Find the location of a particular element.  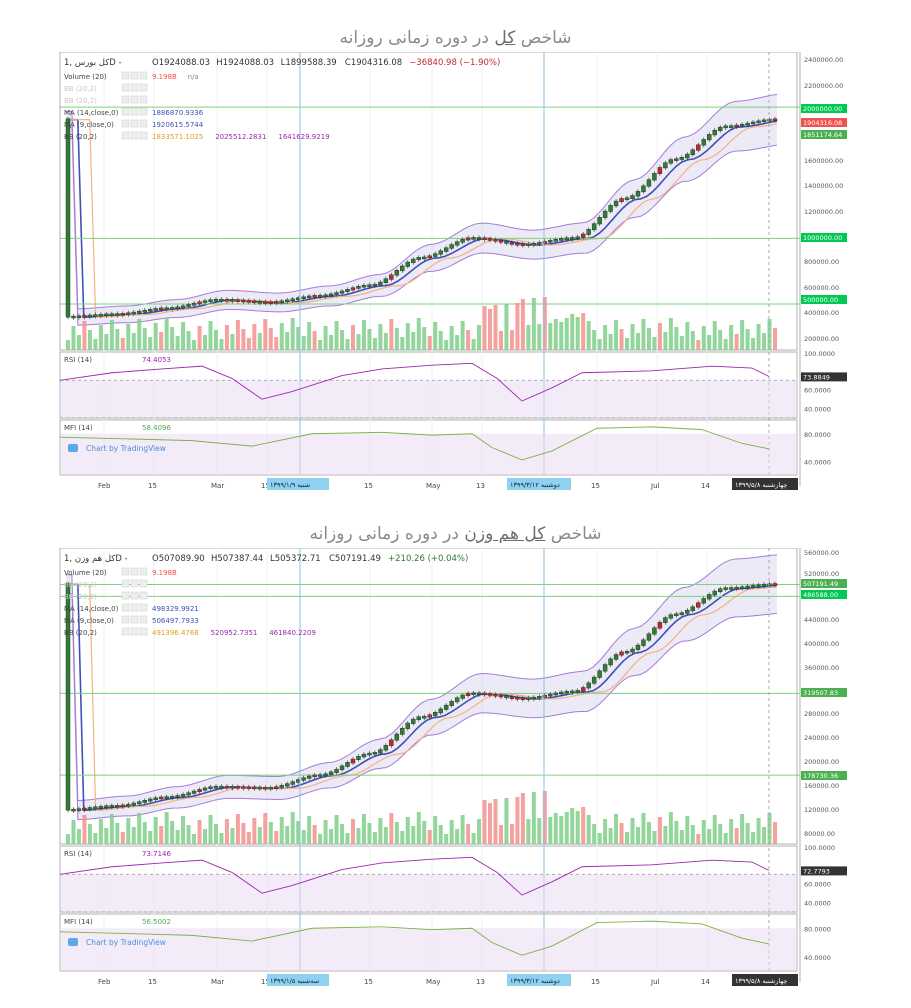

chart-title-bottom: شاخص کل هم وزن در دوره زمانی روزانه is located at coordinates (455, 534).